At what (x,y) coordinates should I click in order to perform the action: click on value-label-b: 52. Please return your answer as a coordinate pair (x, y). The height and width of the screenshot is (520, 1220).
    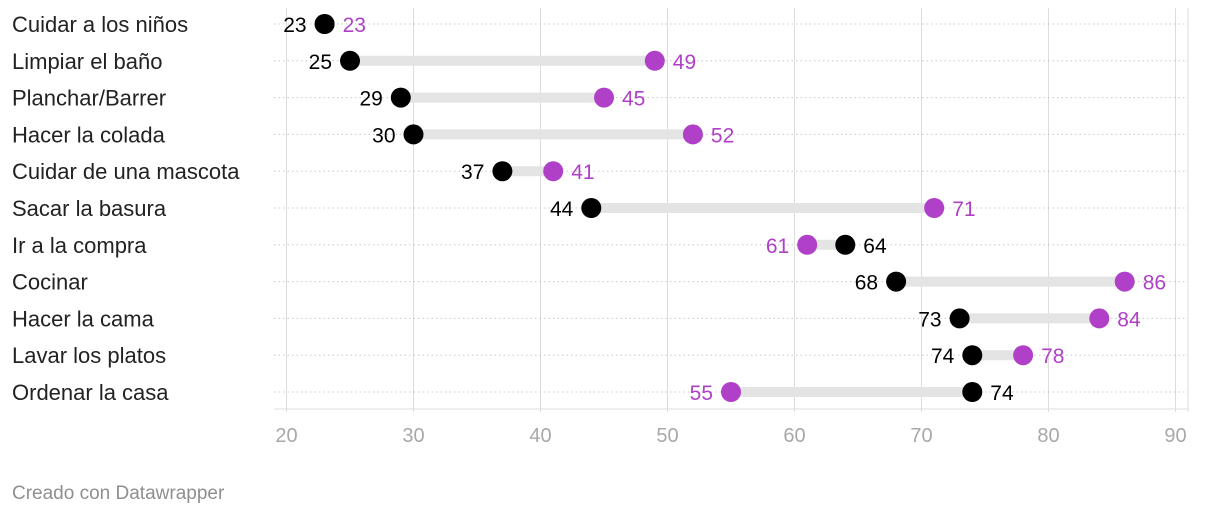
    Looking at the image, I should click on (722, 135).